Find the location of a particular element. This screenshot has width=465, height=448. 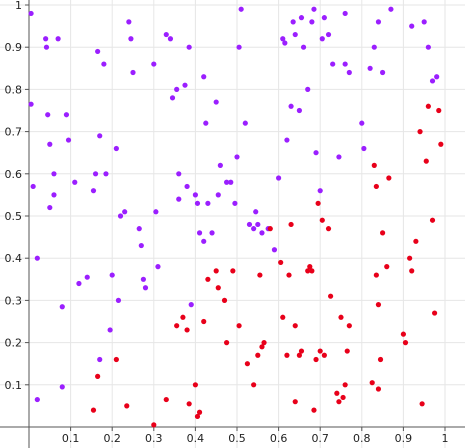

x-tick-label-6: 0.7 is located at coordinates (320, 438).